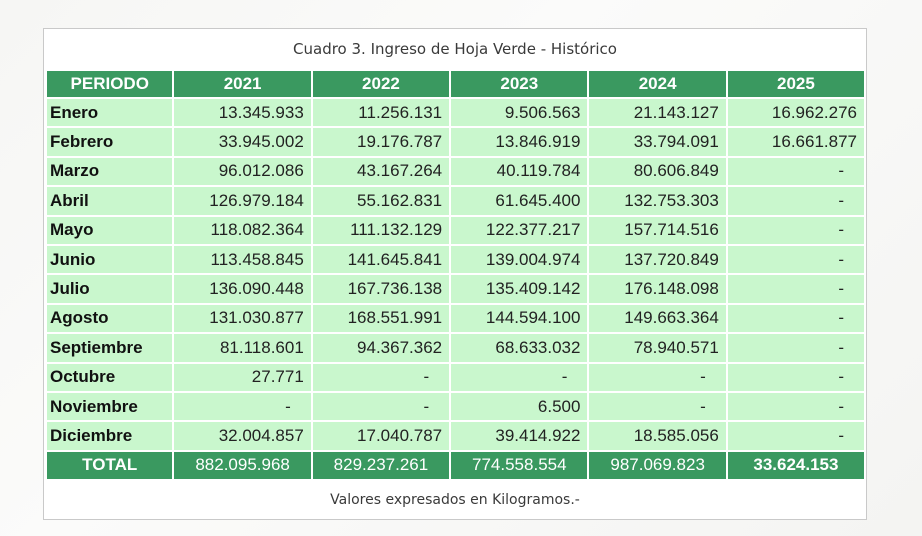  What do you see at coordinates (795, 84) in the screenshot?
I see `header-year: 2025` at bounding box center [795, 84].